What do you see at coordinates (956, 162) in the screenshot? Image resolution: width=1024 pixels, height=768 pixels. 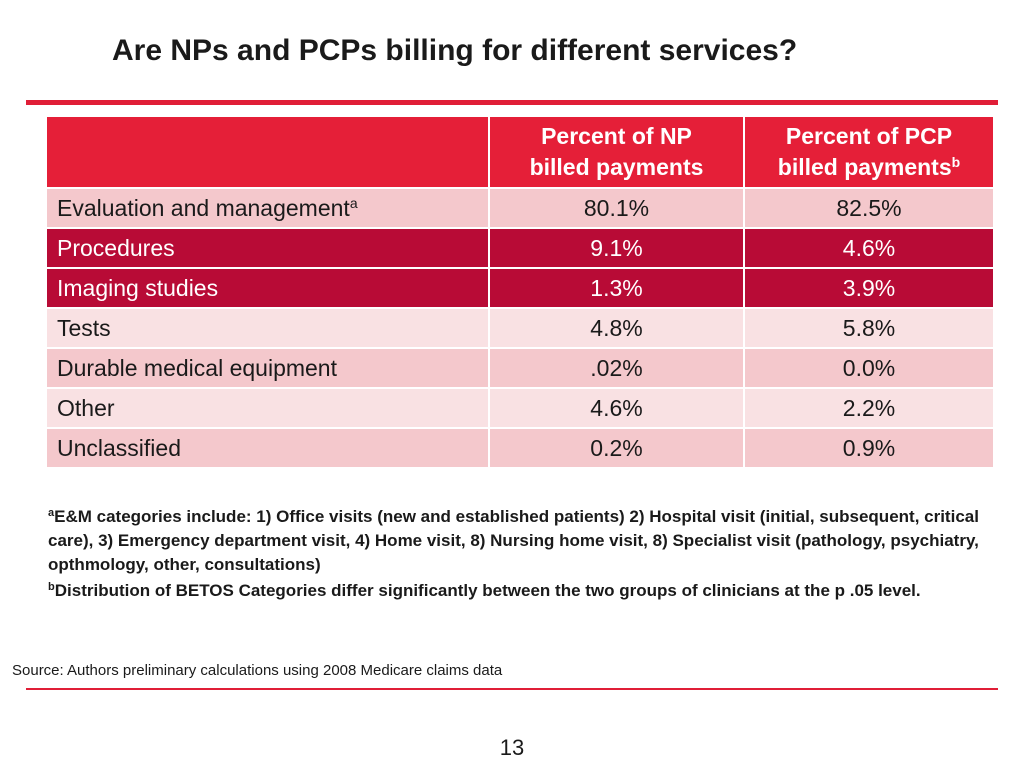 I see `header-pcp-footnote-marker: b` at bounding box center [956, 162].